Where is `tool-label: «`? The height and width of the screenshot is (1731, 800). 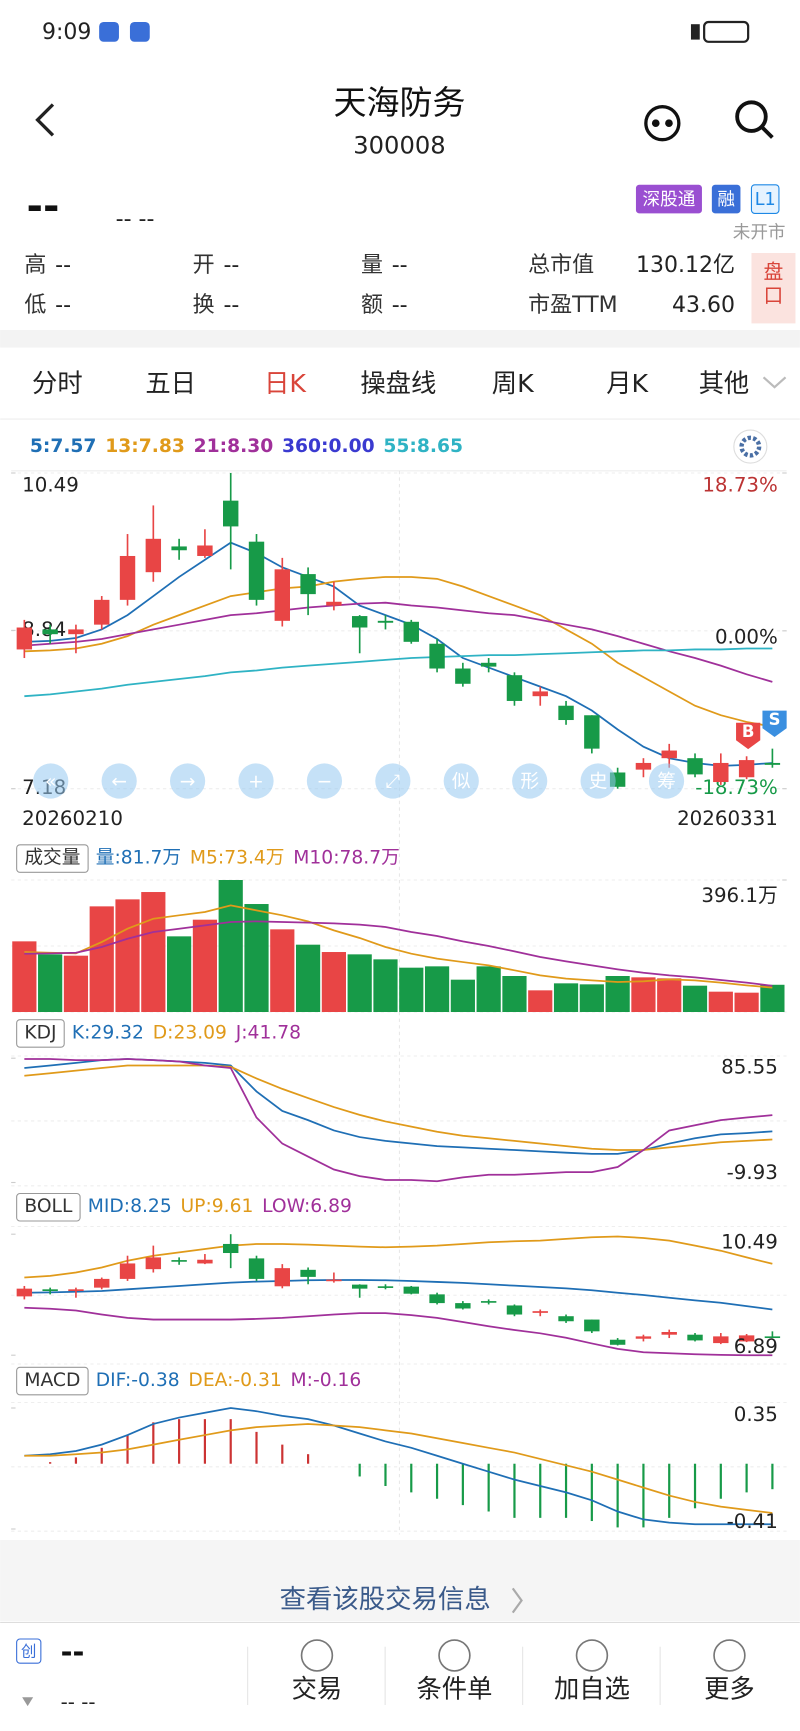
tool-label: « is located at coordinates (50, 782).